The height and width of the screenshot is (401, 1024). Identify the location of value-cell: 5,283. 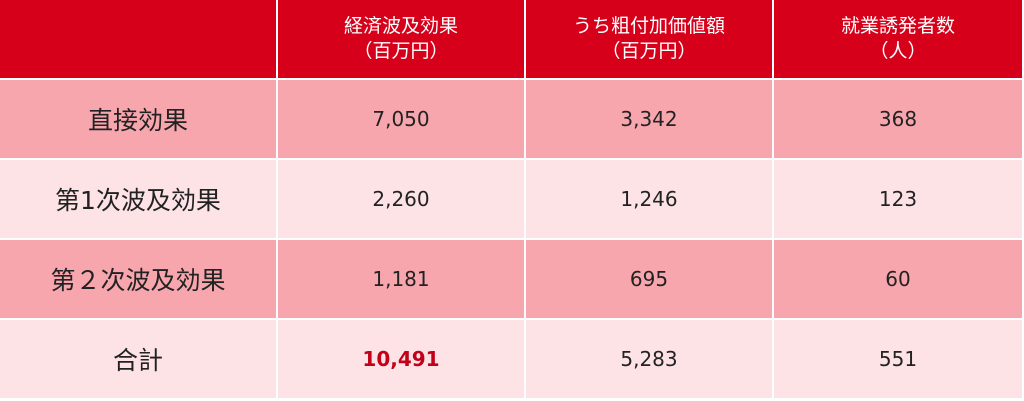
(649, 359).